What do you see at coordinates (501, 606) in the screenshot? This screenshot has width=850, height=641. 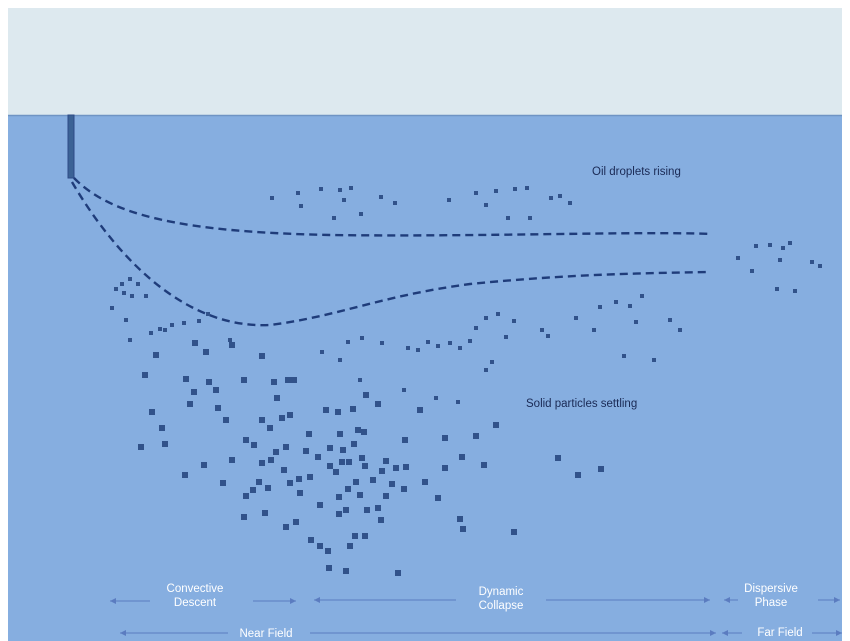 I see `dynamic-line2: Collapse` at bounding box center [501, 606].